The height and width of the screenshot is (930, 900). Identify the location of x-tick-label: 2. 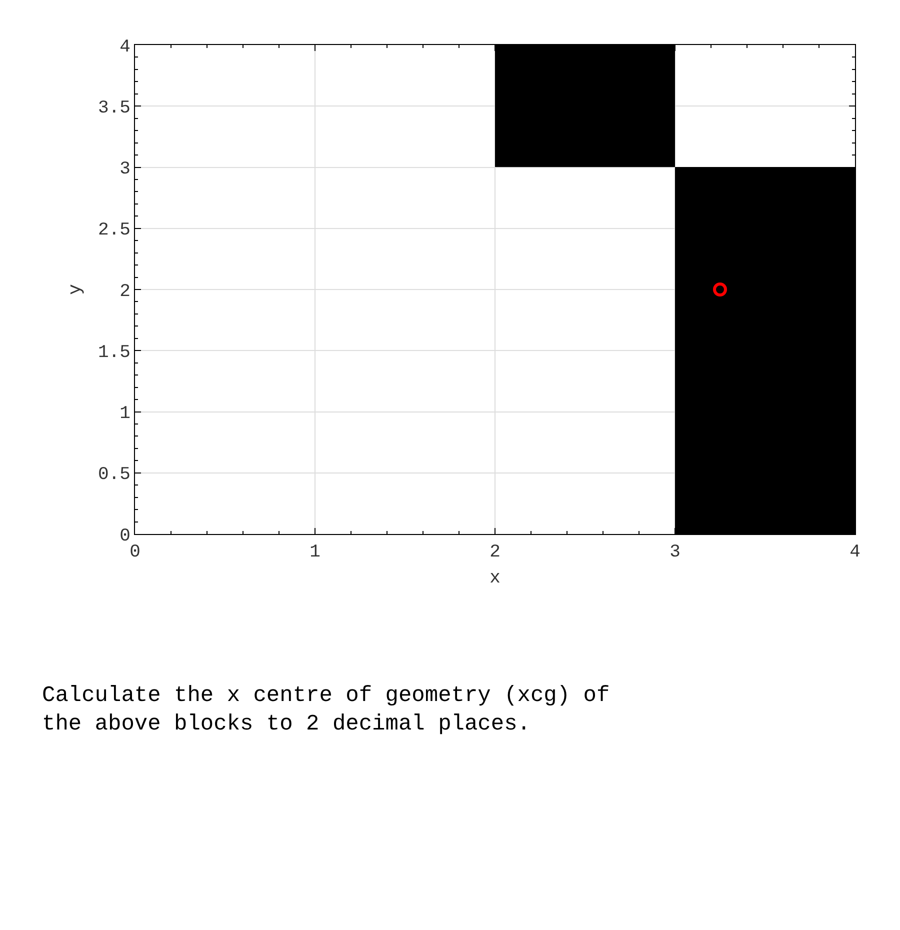
(495, 552).